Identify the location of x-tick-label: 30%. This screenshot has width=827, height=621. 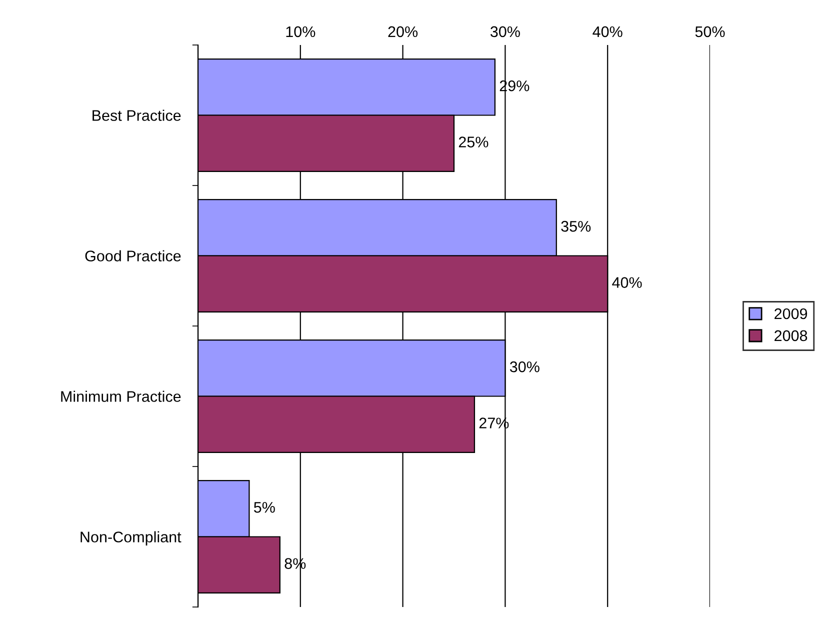
(505, 32).